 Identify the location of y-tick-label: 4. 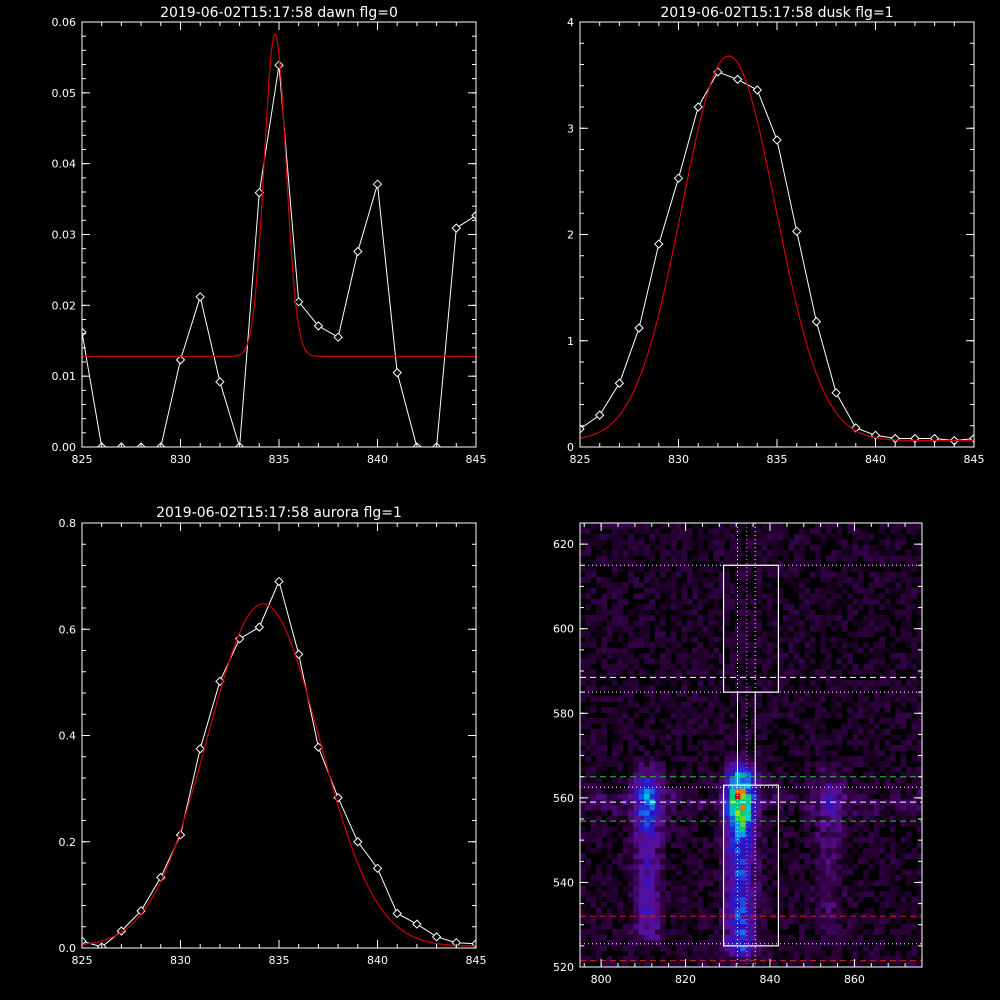
(570, 22).